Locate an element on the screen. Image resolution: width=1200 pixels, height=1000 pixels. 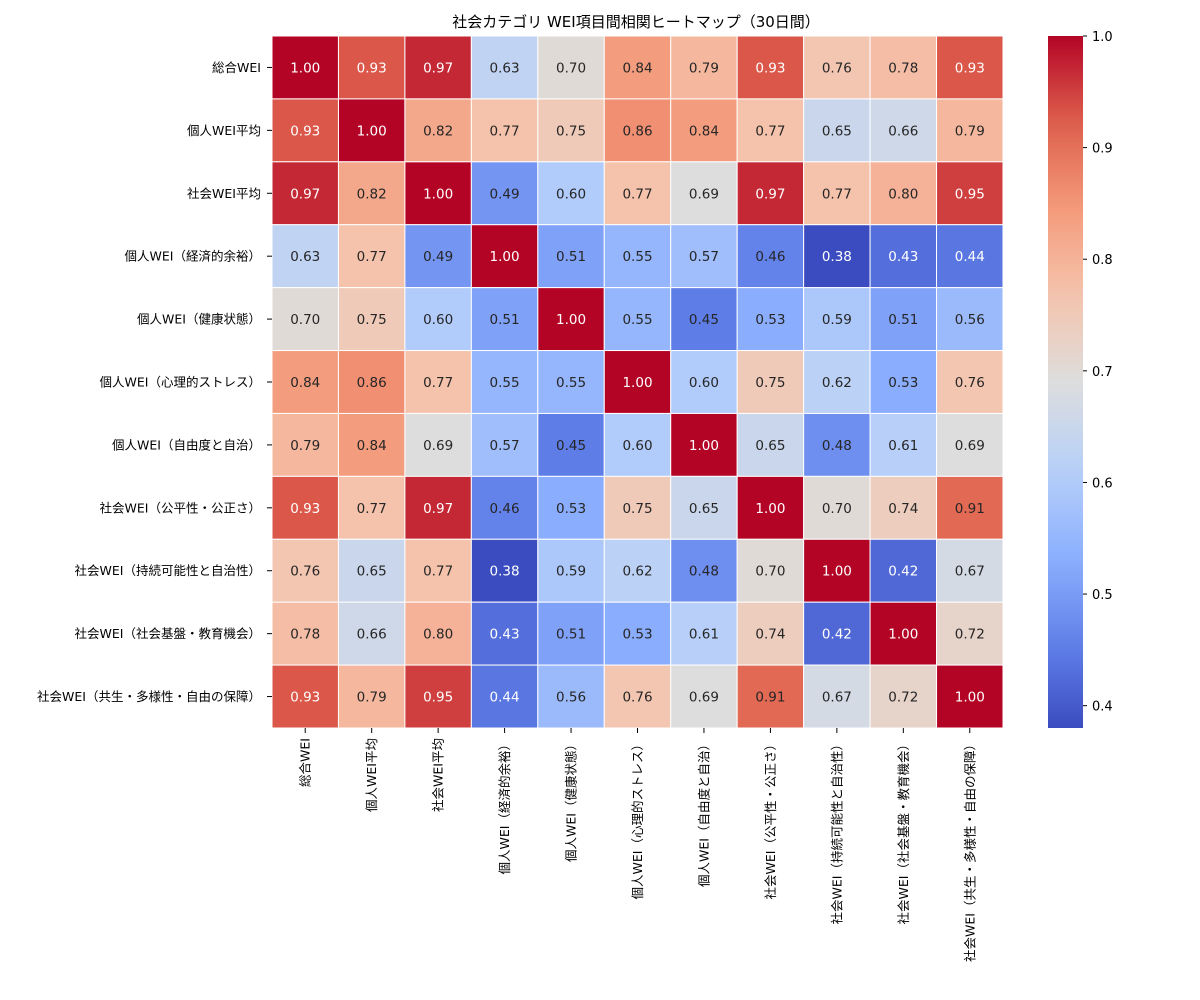
cell-value-label: 0.43 is located at coordinates (505, 635).